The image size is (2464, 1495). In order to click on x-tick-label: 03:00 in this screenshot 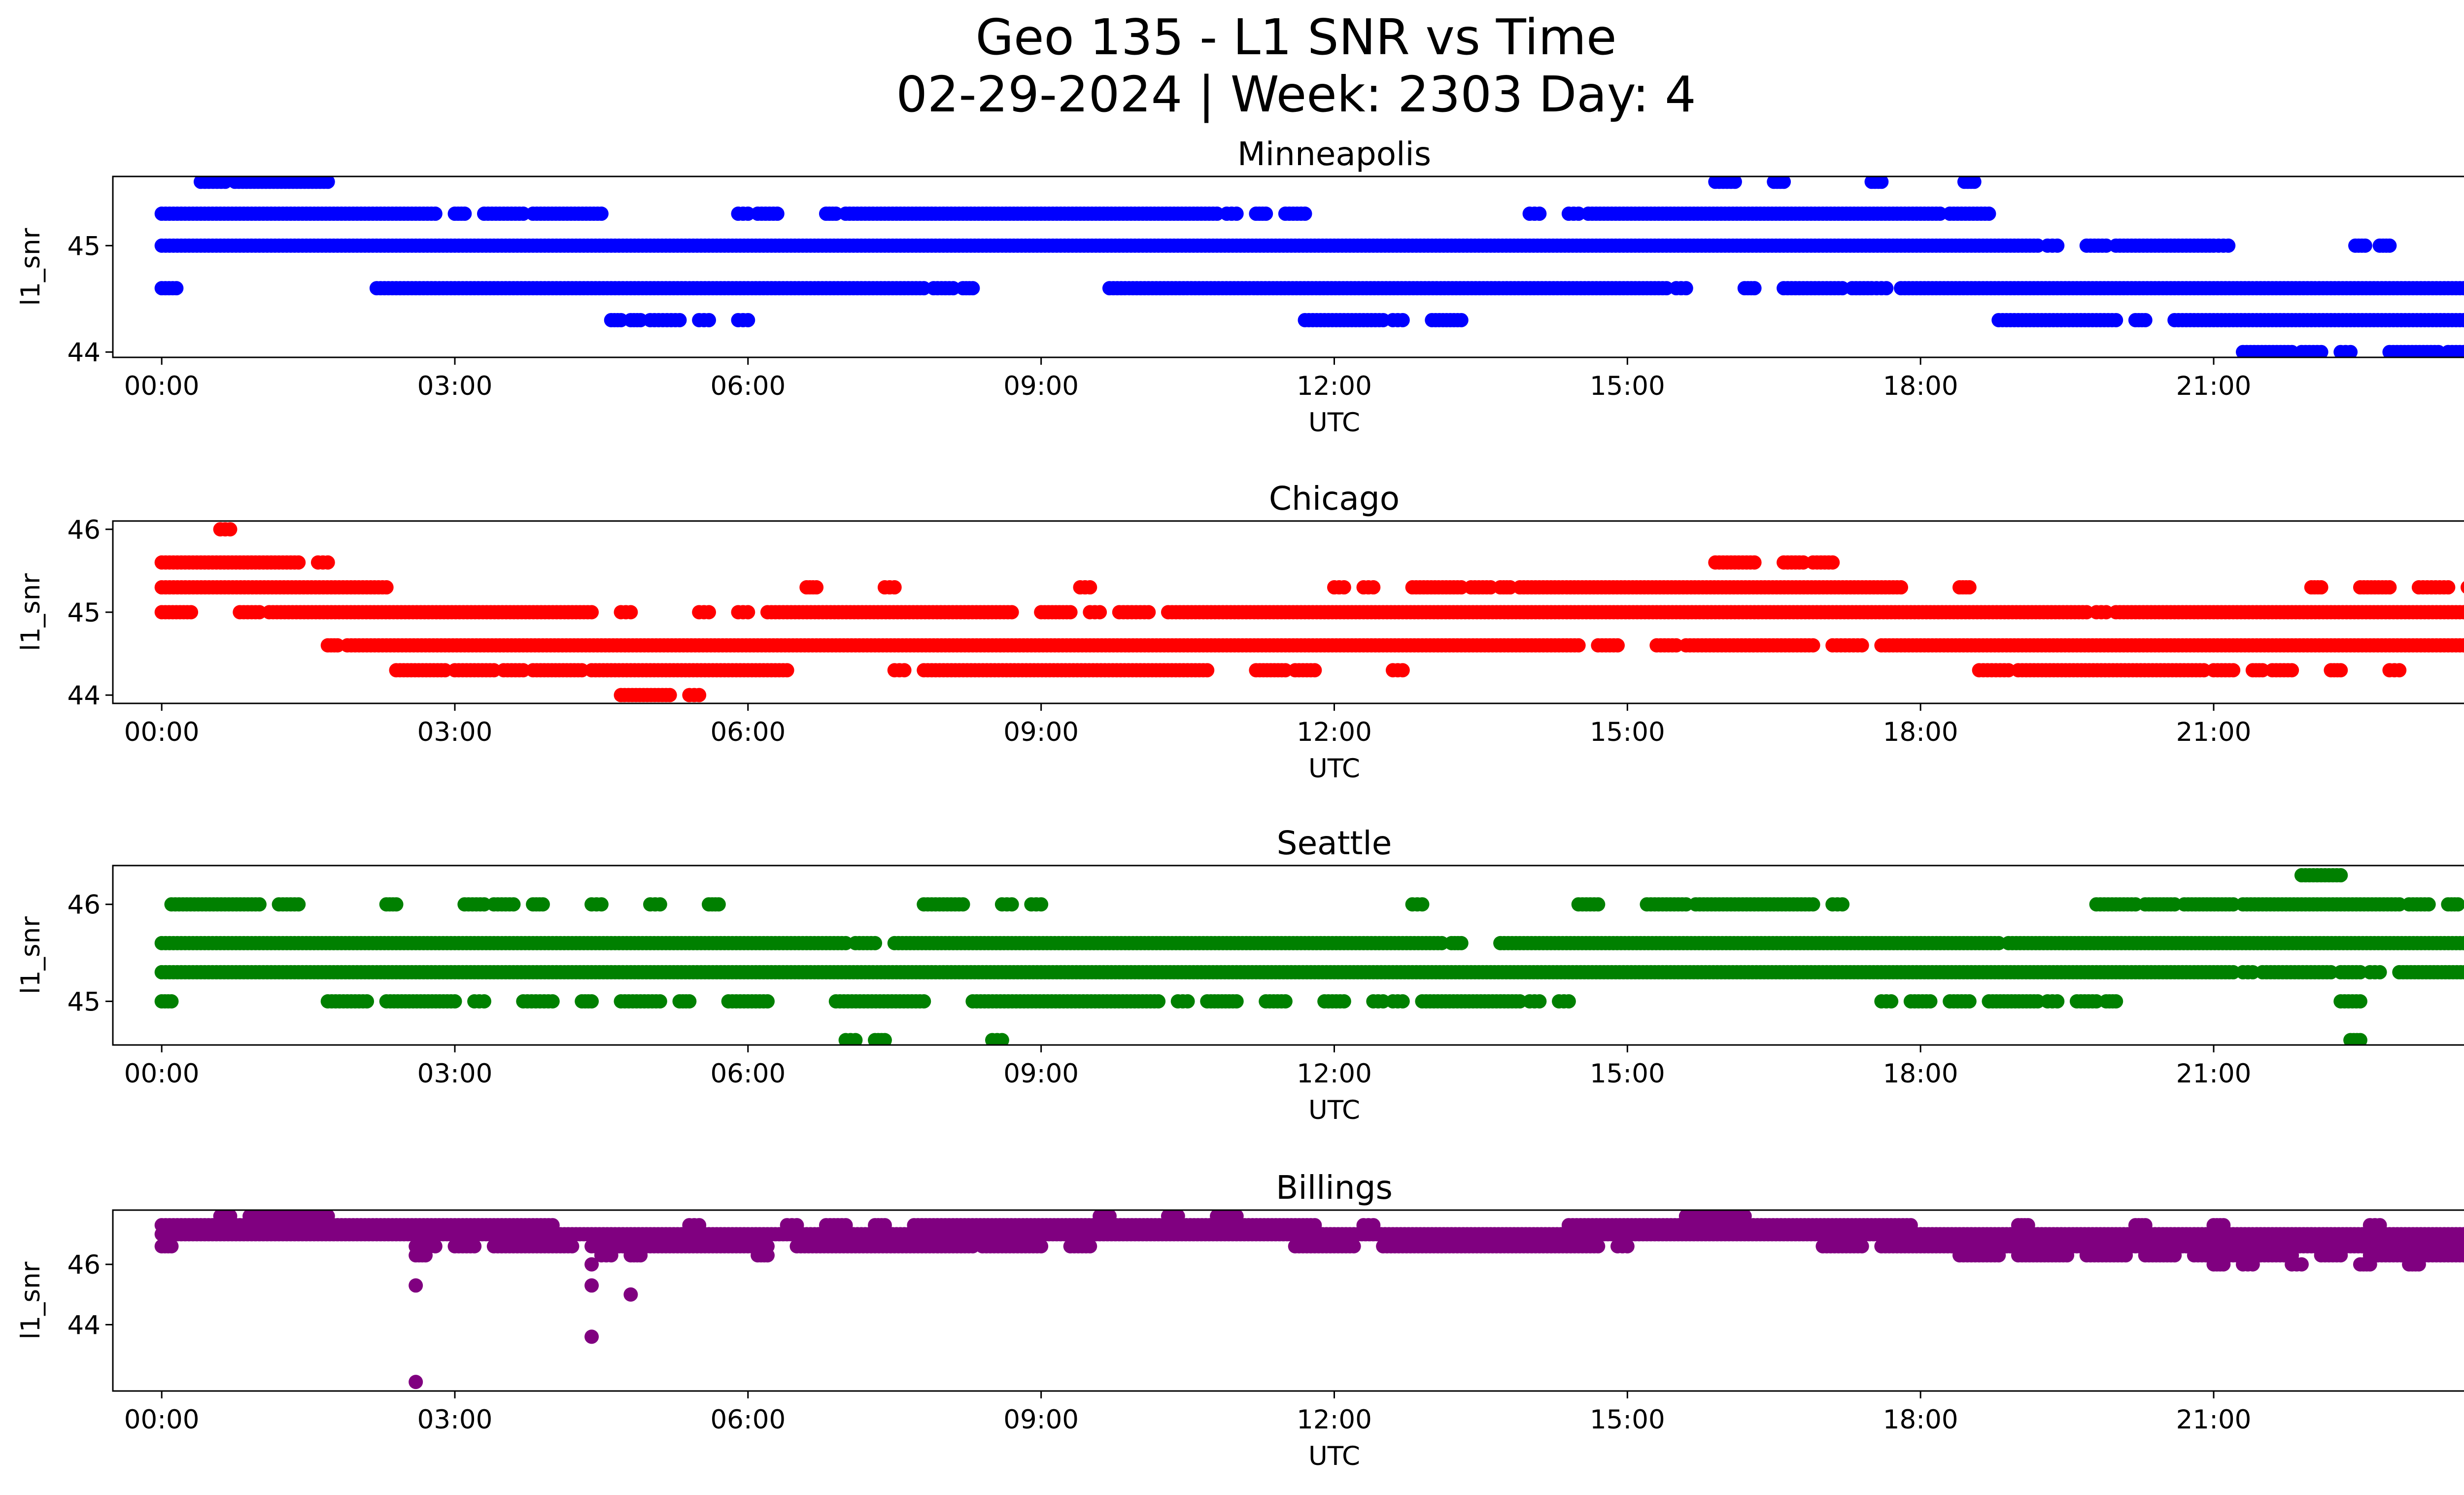, I will do `click(455, 732)`.